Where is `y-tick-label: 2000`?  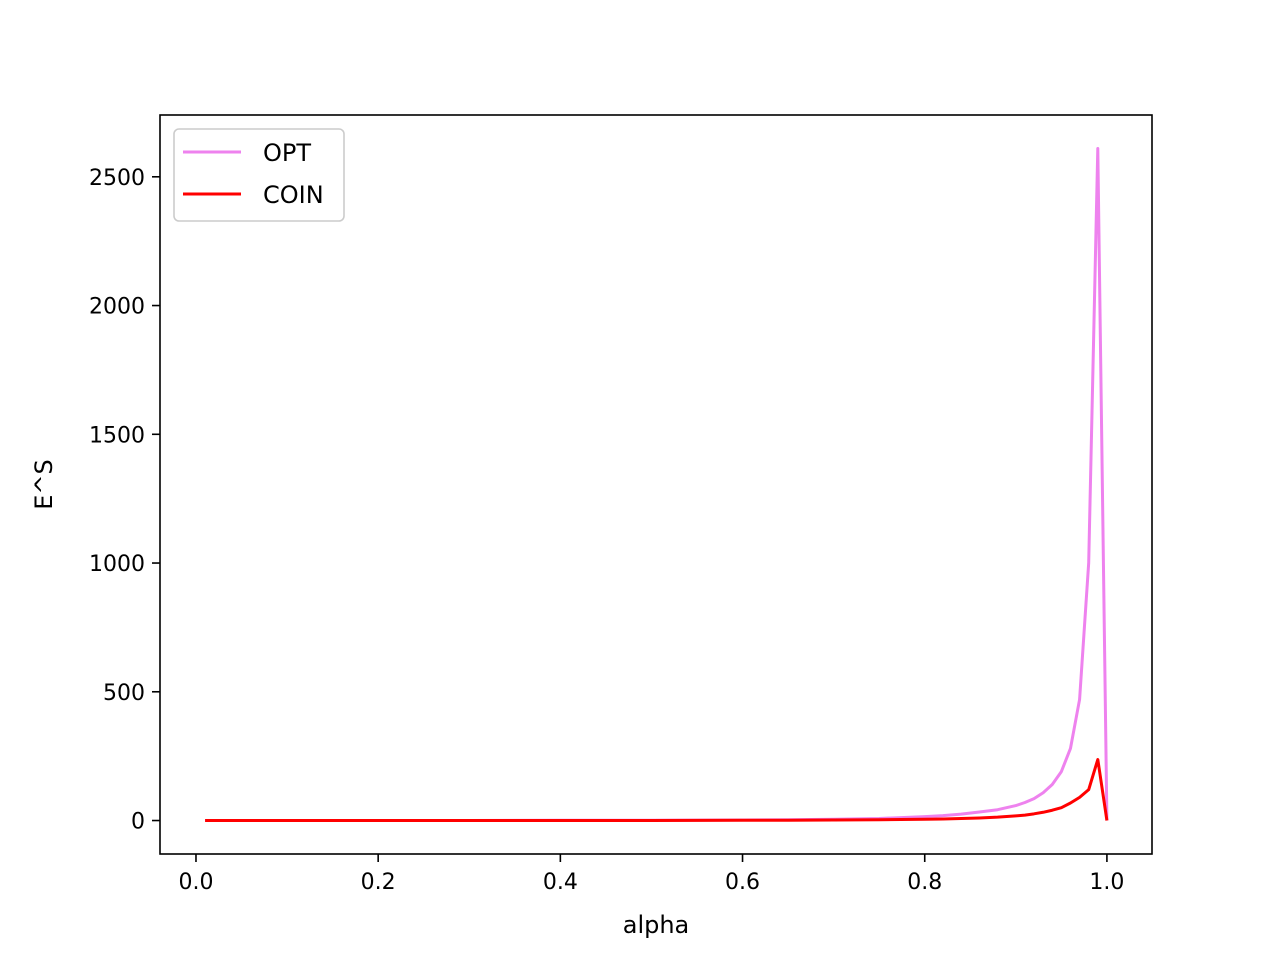 y-tick-label: 2000 is located at coordinates (117, 307).